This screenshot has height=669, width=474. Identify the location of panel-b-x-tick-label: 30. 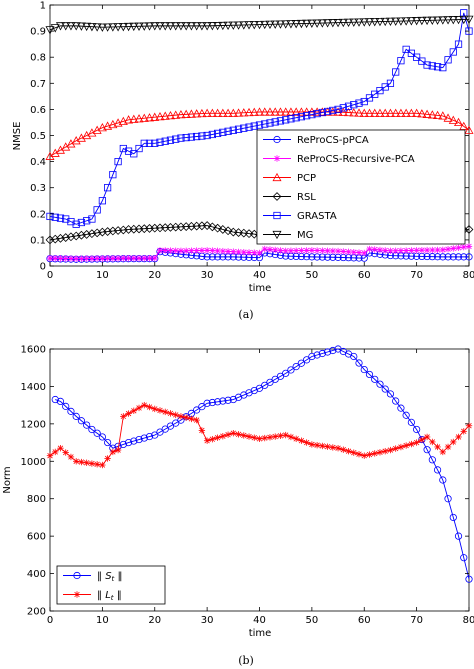
(207, 620).